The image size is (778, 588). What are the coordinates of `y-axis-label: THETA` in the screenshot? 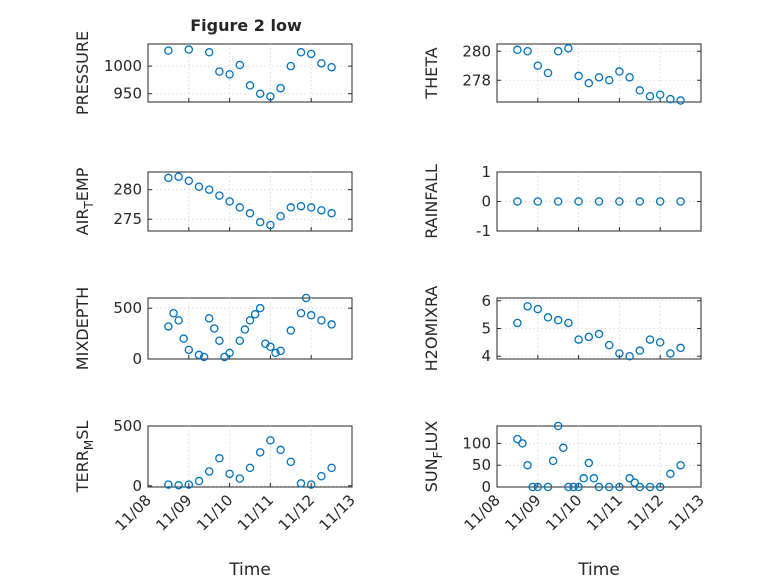 It's located at (431, 73).